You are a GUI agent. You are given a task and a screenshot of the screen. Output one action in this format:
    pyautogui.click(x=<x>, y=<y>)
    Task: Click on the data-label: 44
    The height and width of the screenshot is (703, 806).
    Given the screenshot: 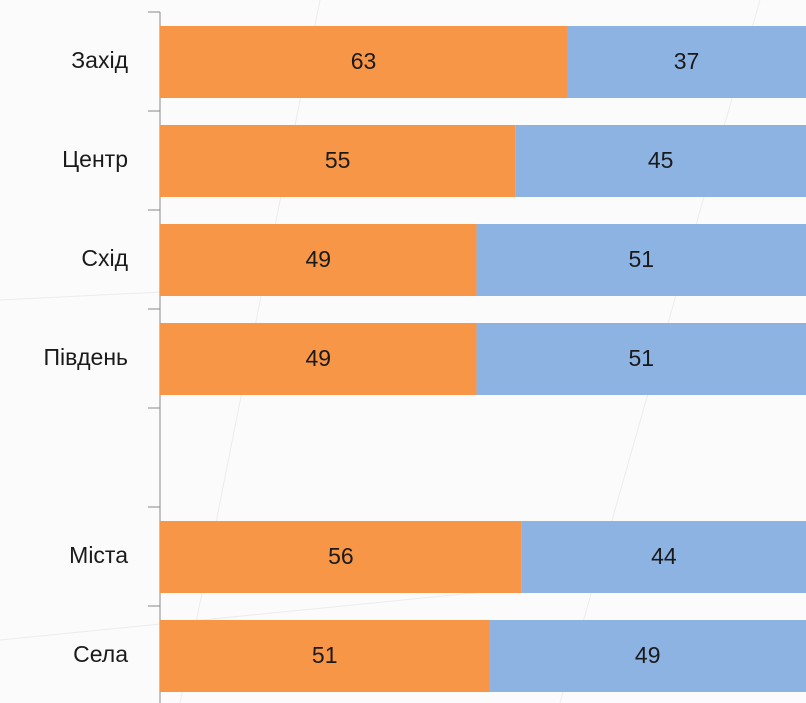 What is the action you would take?
    pyautogui.click(x=664, y=556)
    